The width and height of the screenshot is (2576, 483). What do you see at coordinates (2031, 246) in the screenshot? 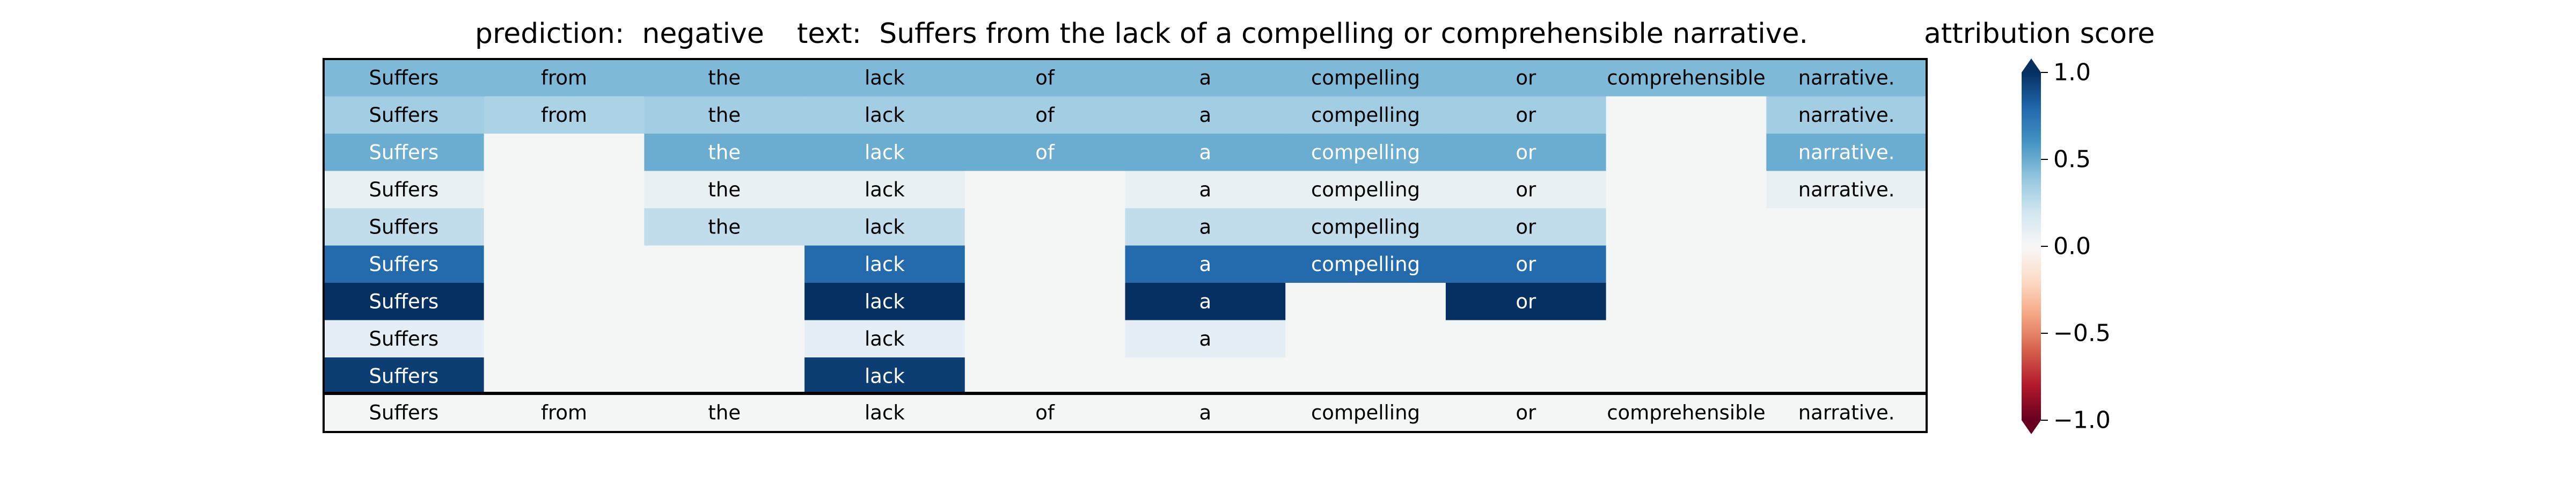
I see `colorbar-gradient` at bounding box center [2031, 246].